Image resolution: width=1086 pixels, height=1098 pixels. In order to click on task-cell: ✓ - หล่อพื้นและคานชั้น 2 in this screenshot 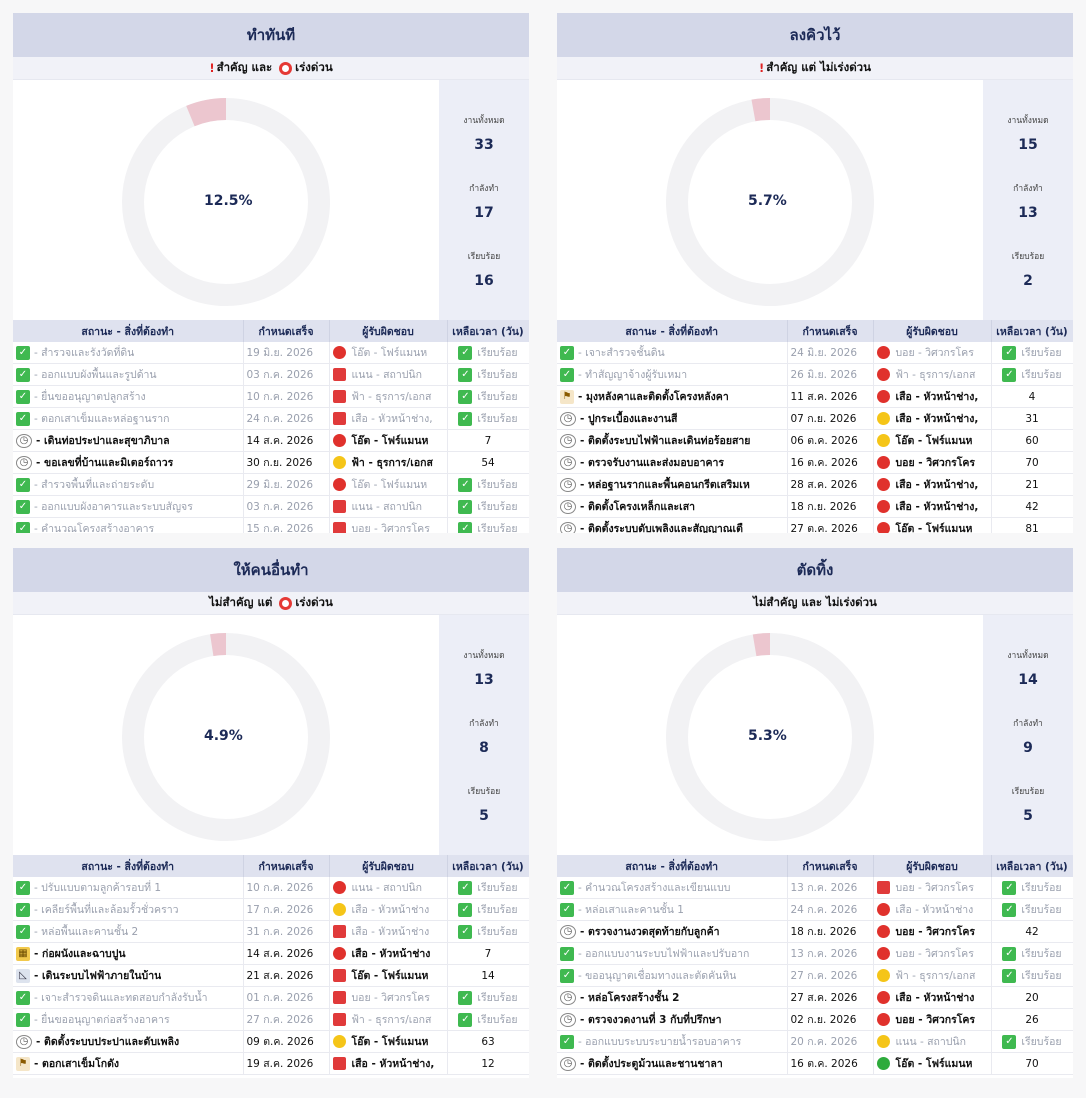, I will do `click(128, 931)`.